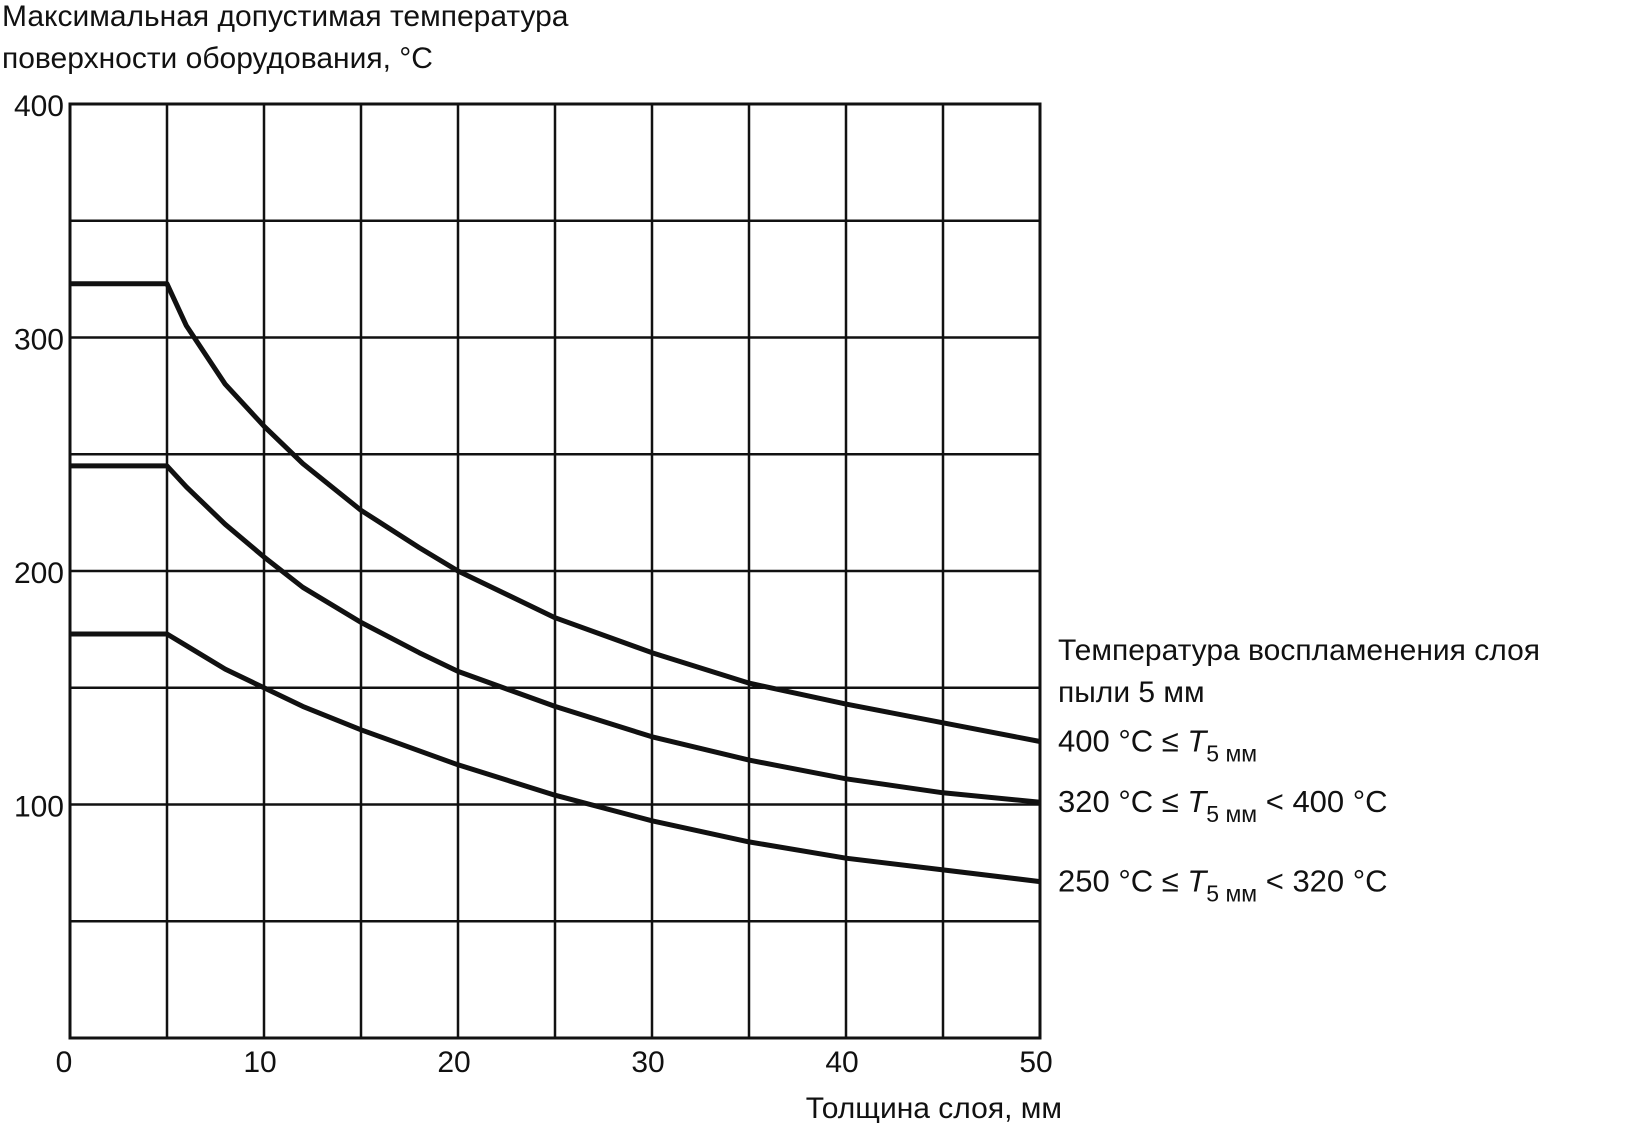 This screenshot has height=1123, width=1647. I want to click on x-tick-label: 50, so click(1035, 1062).